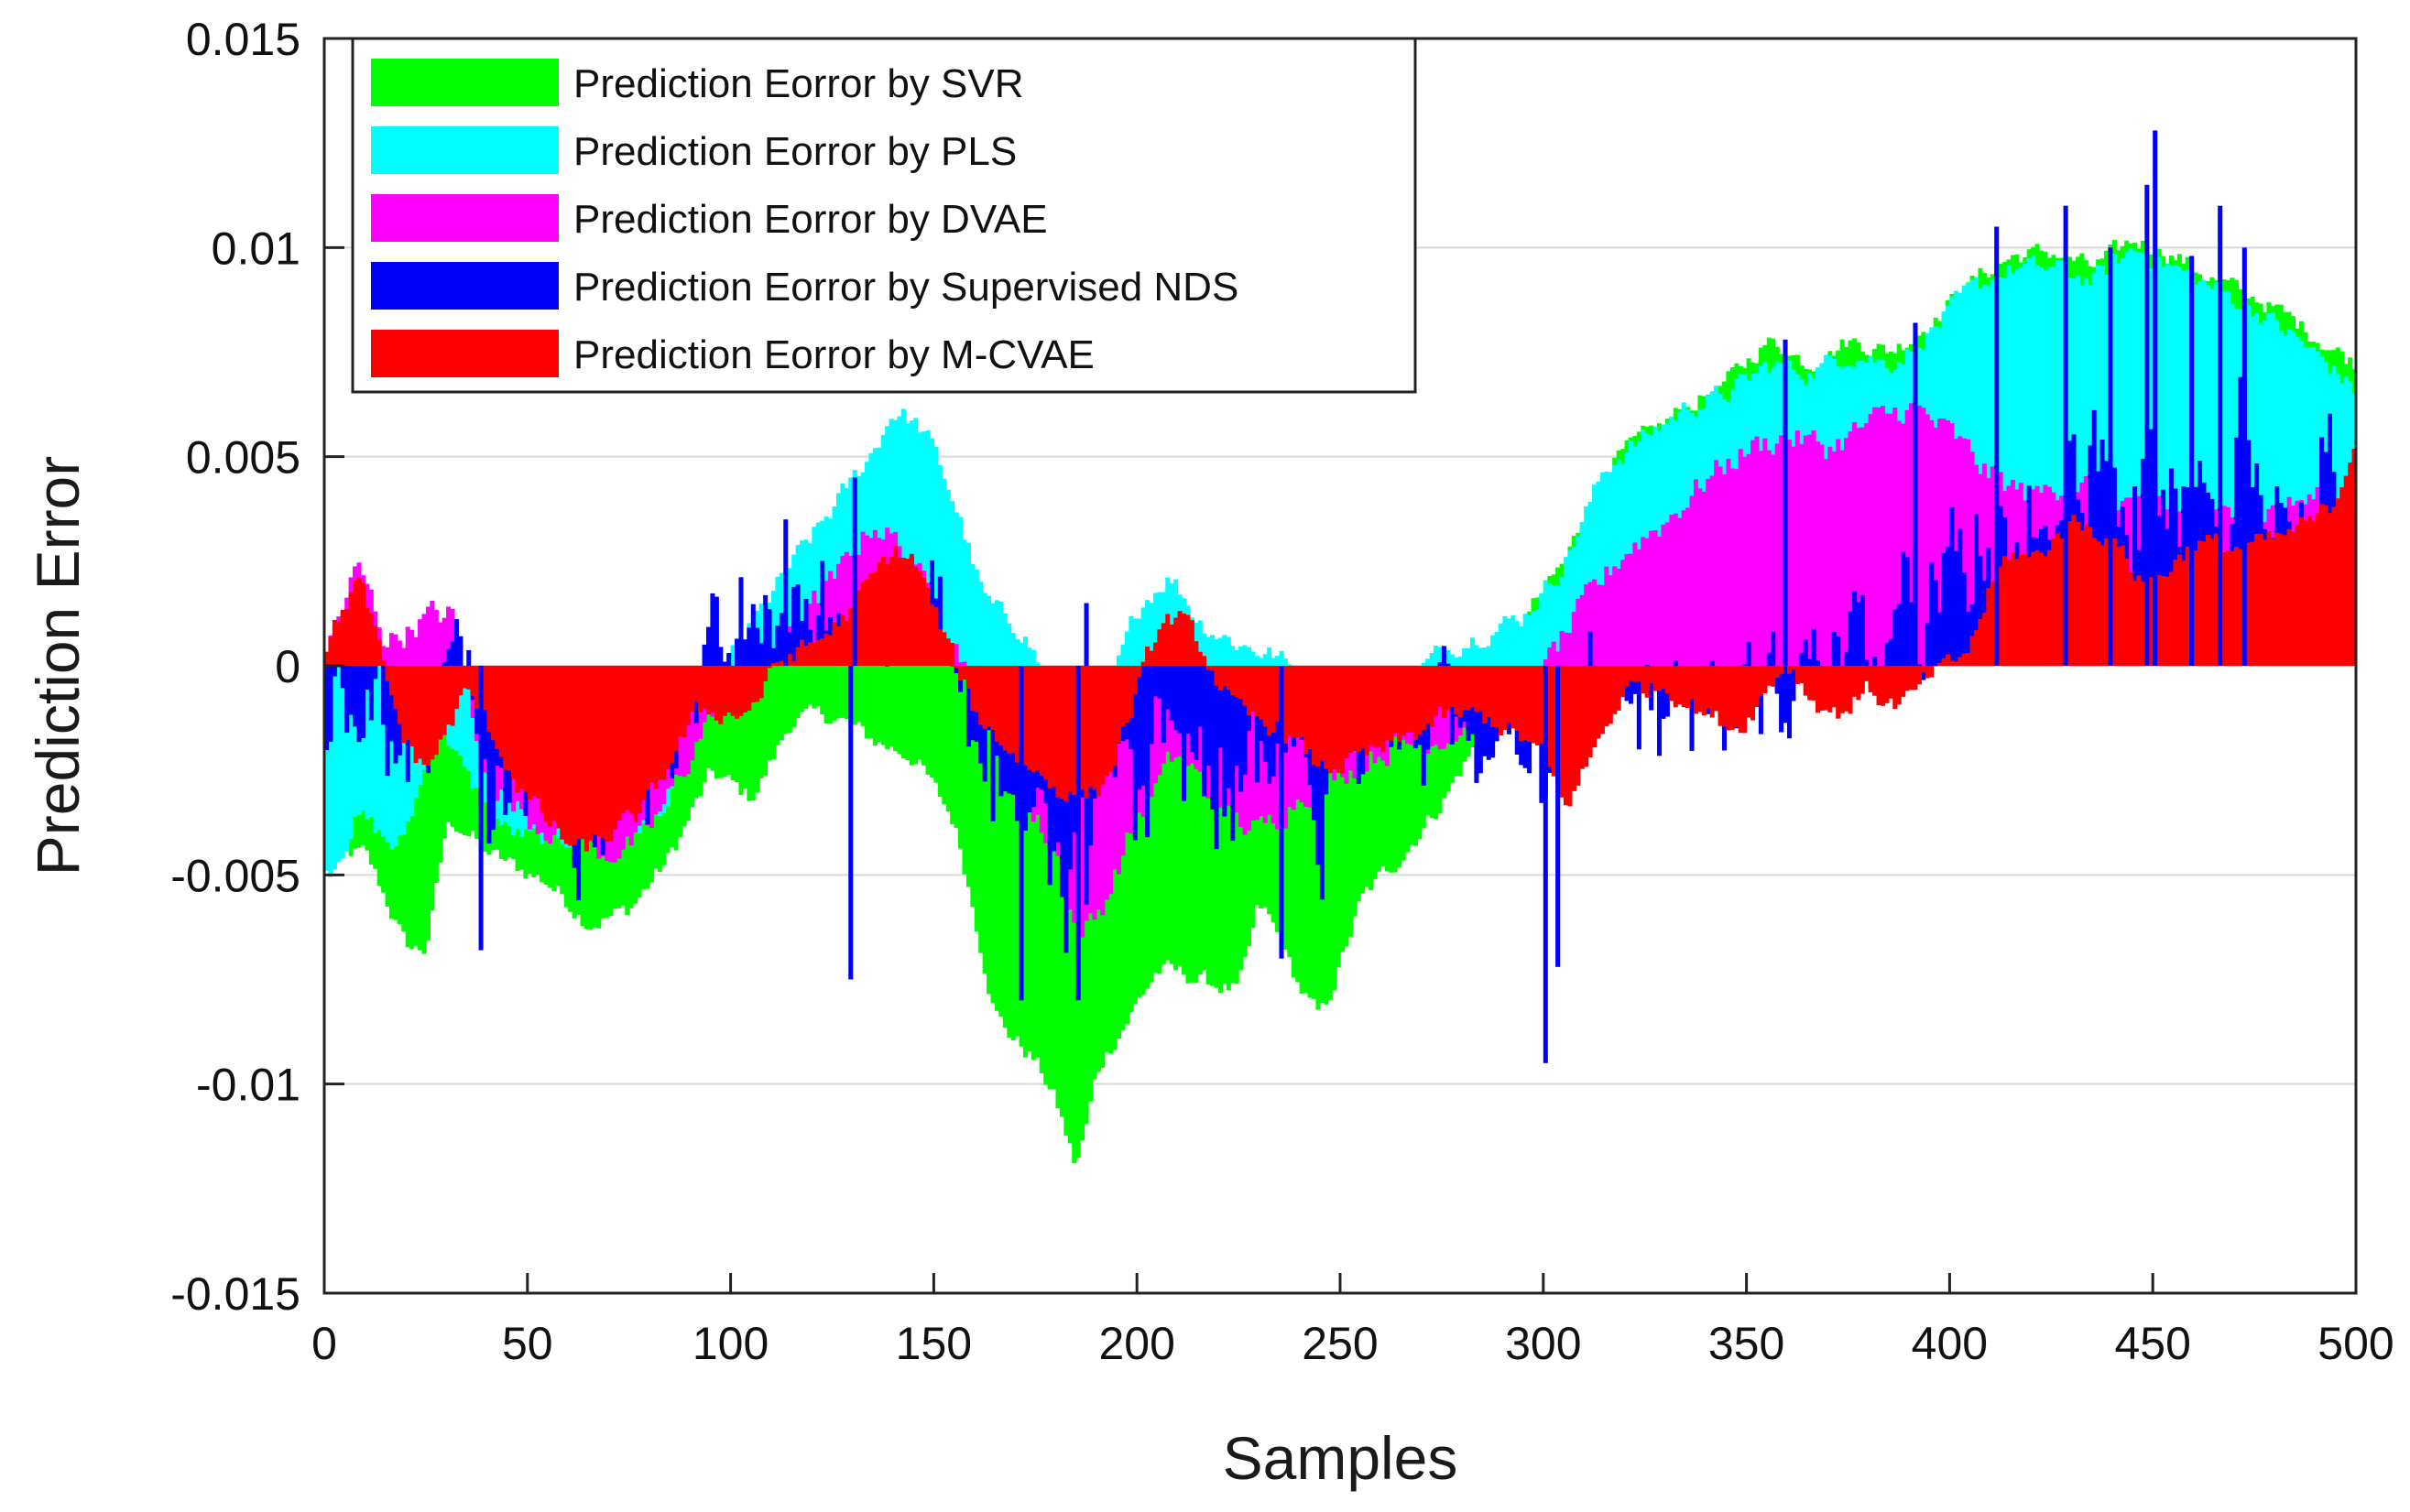 Image resolution: width=2410 pixels, height=1512 pixels. Describe the element at coordinates (1785, 502) in the screenshot. I see `spike-bar` at that location.